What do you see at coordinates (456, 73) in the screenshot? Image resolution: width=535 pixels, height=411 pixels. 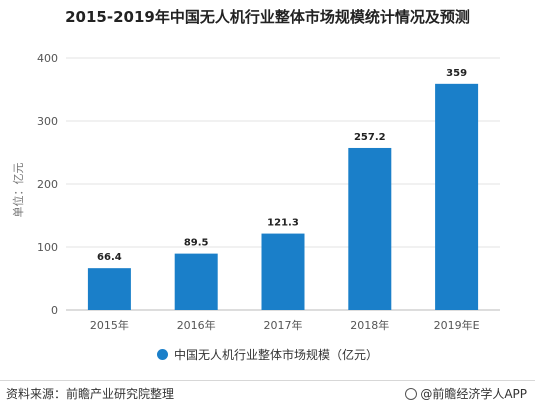 I see `data-label: 359` at bounding box center [456, 73].